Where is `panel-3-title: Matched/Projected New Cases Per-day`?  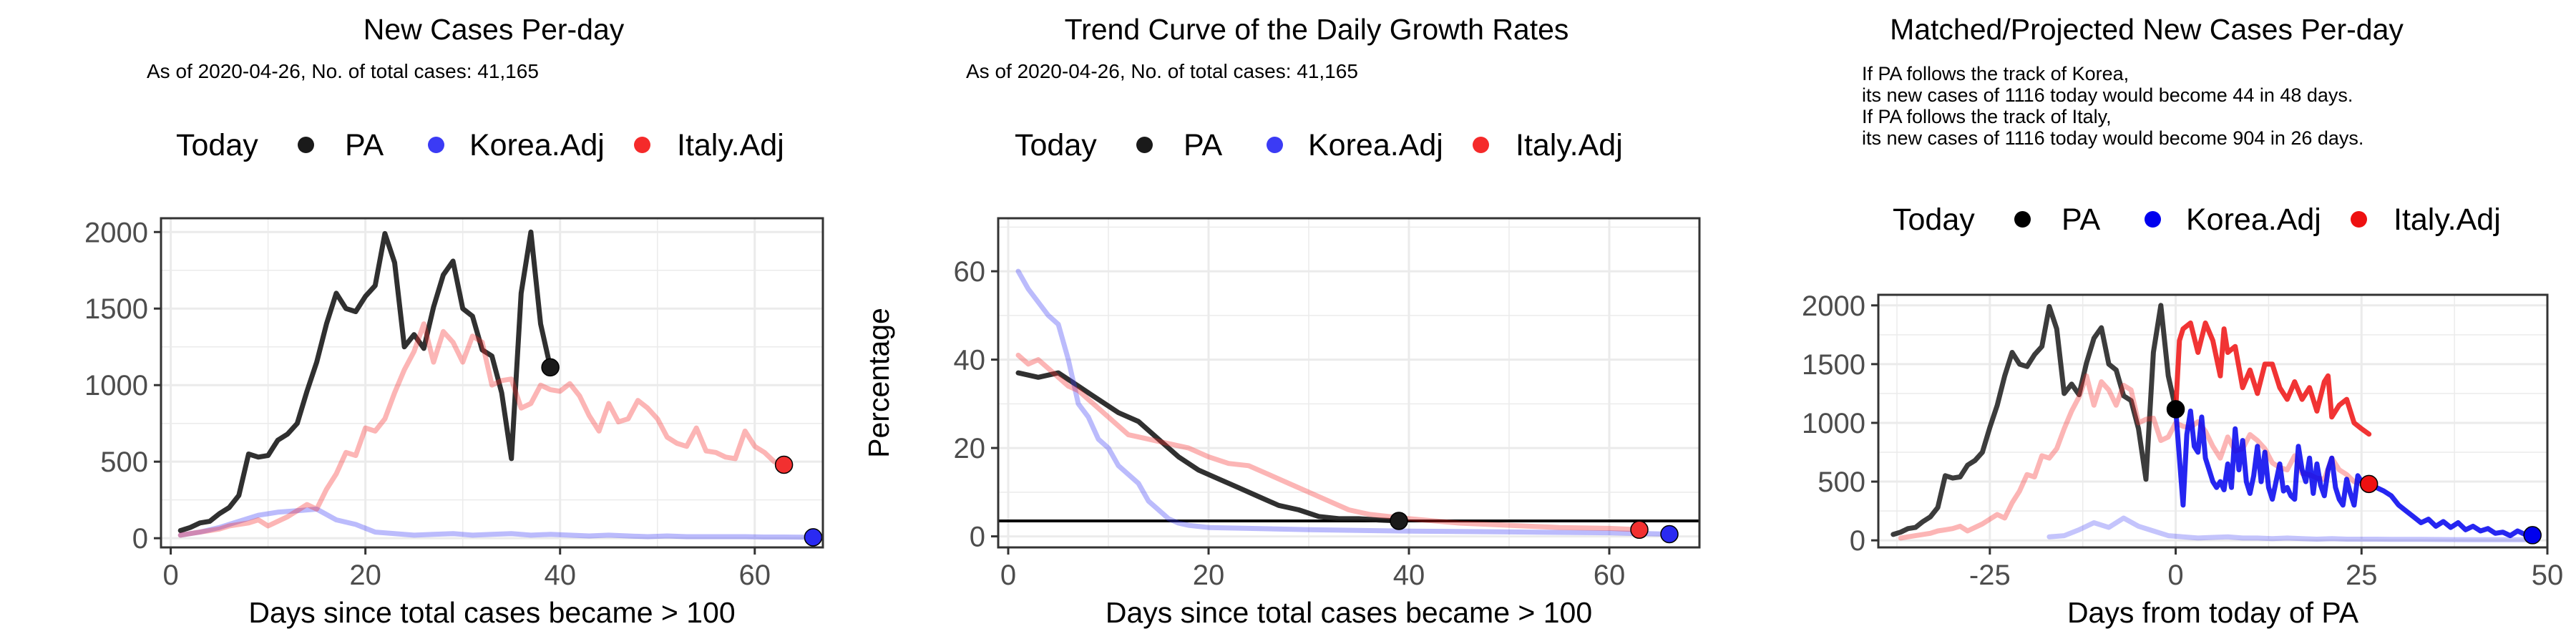
panel-3-title: Matched/Projected New Cases Per-day is located at coordinates (2147, 29).